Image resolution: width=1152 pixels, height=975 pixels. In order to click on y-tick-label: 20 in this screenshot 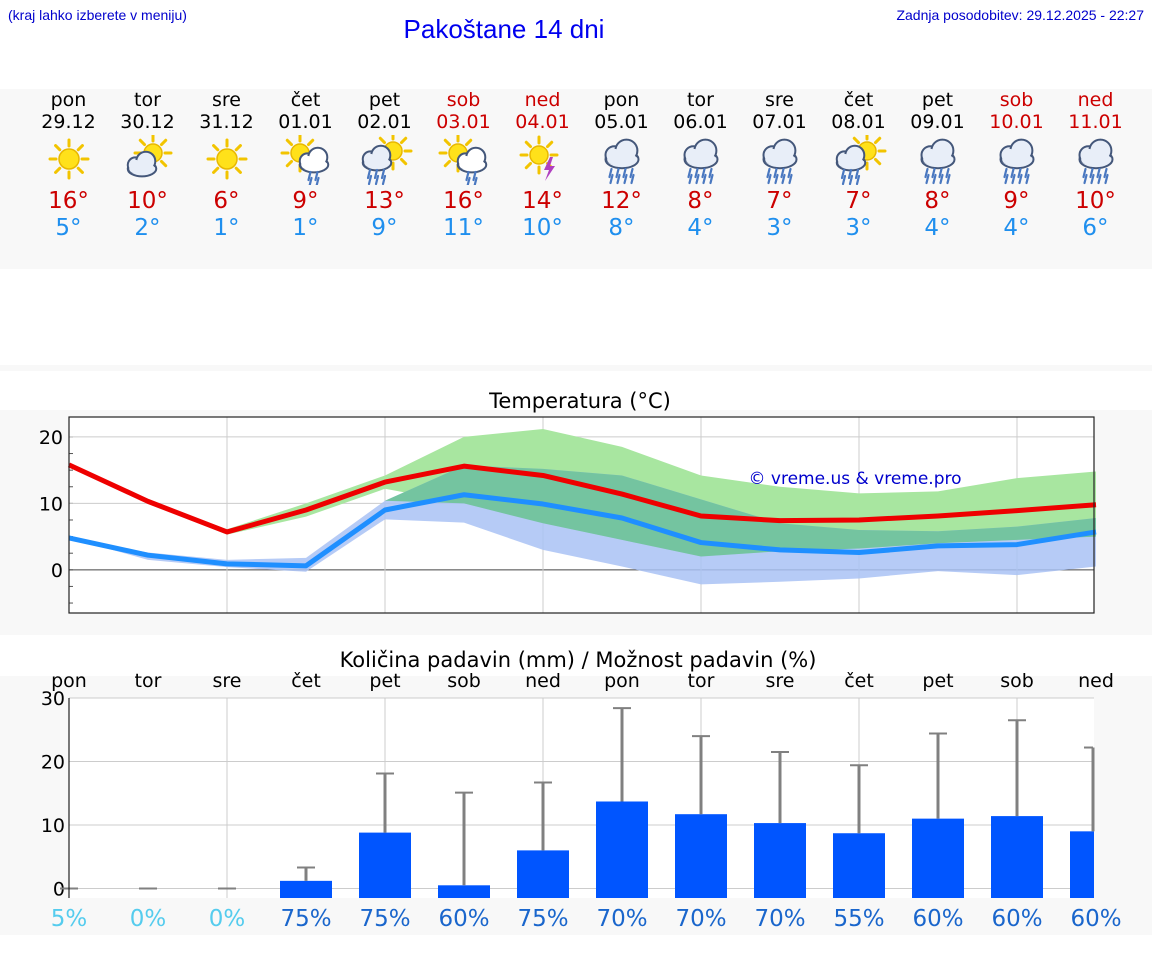, I will do `click(53, 762)`.